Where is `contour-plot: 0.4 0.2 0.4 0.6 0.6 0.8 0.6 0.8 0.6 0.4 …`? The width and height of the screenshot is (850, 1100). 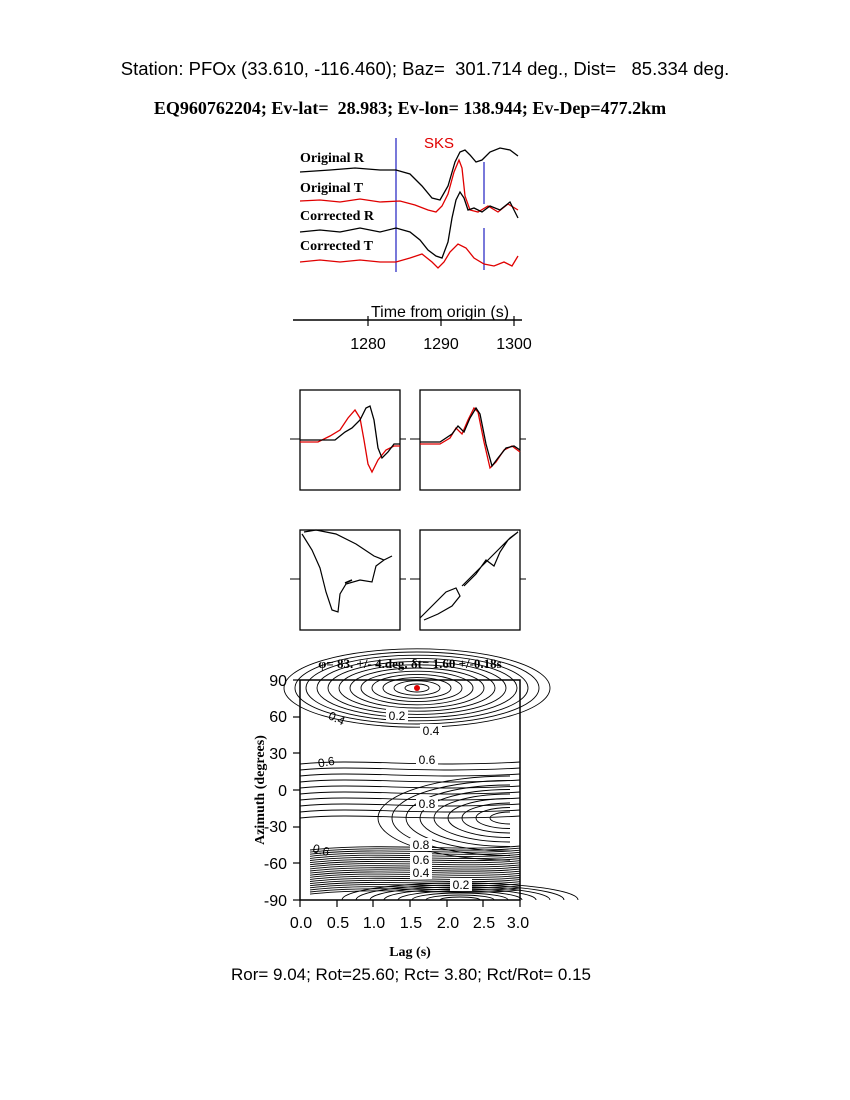
contour-plot: 0.4 0.2 0.4 0.6 0.6 0.8 0.6 0.8 0.6 0.4 … is located at coordinates (416, 804).